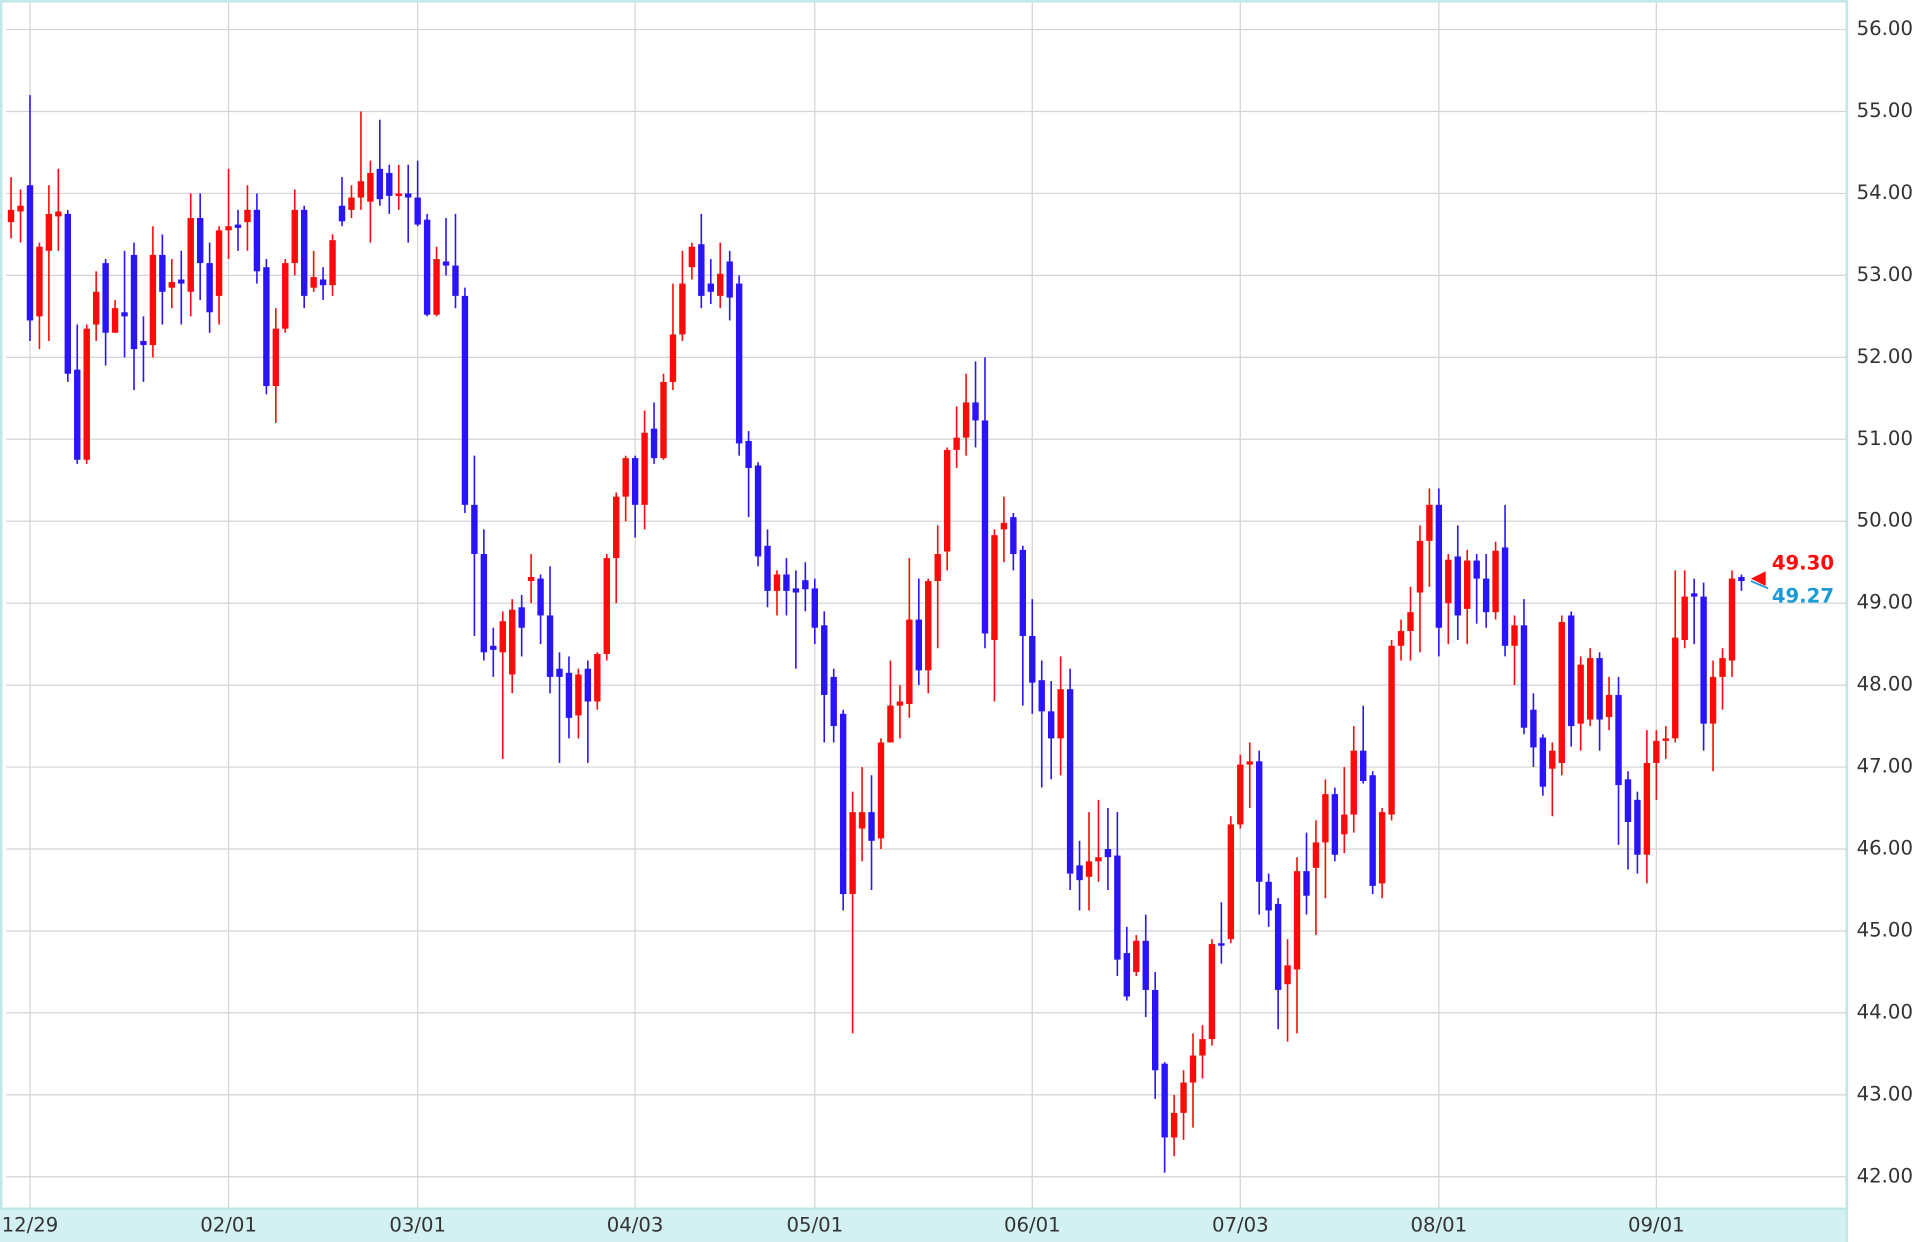 The width and height of the screenshot is (1928, 1242). What do you see at coordinates (1885, 848) in the screenshot?
I see `y-tick-label: 46.00` at bounding box center [1885, 848].